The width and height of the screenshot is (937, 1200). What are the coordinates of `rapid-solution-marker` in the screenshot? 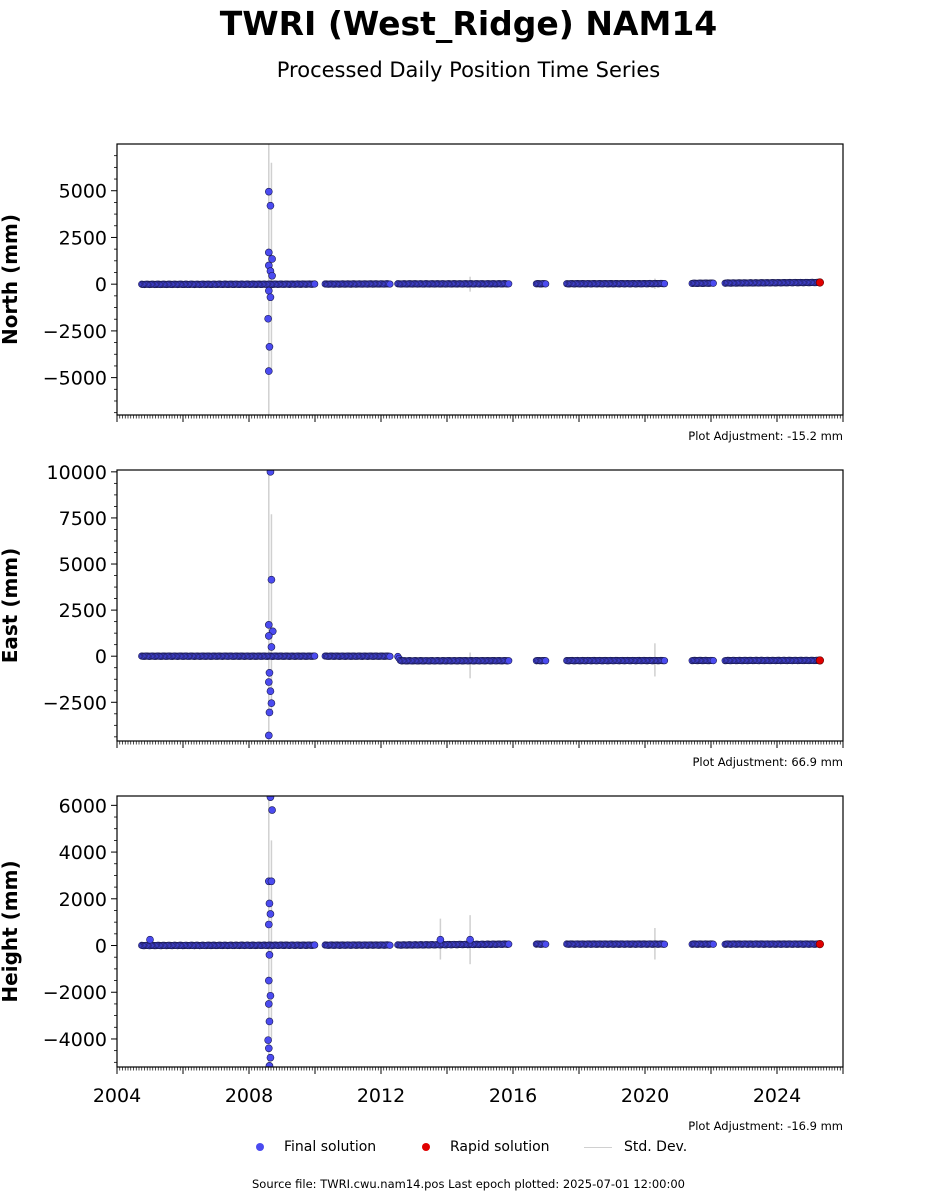 It's located at (426, 1147).